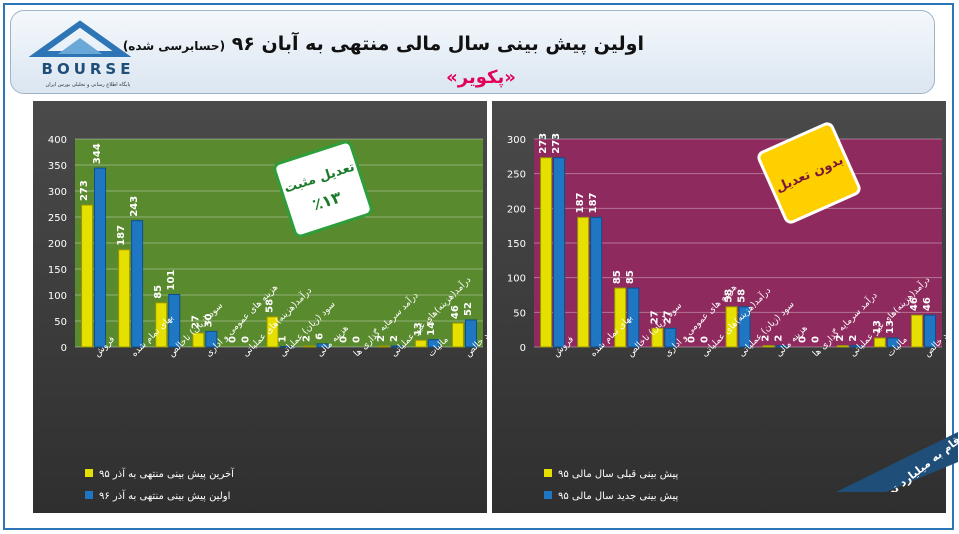 The height and width of the screenshot is (534, 959). I want to click on data-label: 243, so click(134, 206).